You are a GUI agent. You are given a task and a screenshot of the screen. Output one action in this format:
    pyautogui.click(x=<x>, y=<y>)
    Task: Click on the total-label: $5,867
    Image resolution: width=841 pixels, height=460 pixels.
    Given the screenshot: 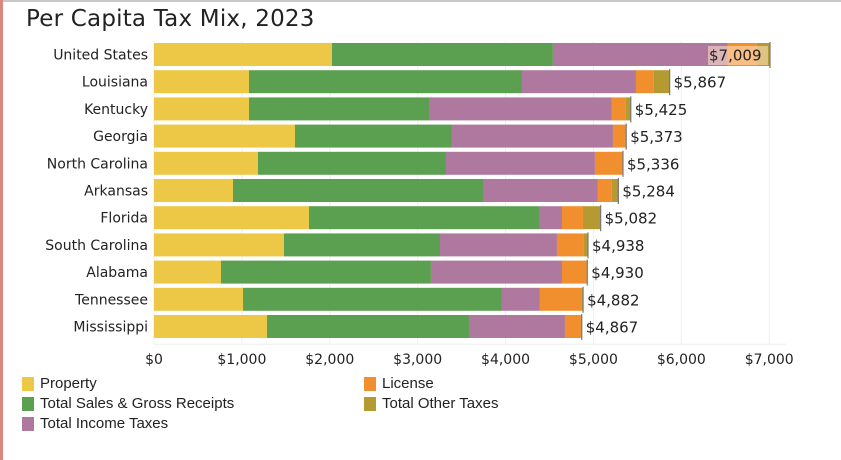 What is the action you would take?
    pyautogui.click(x=700, y=83)
    